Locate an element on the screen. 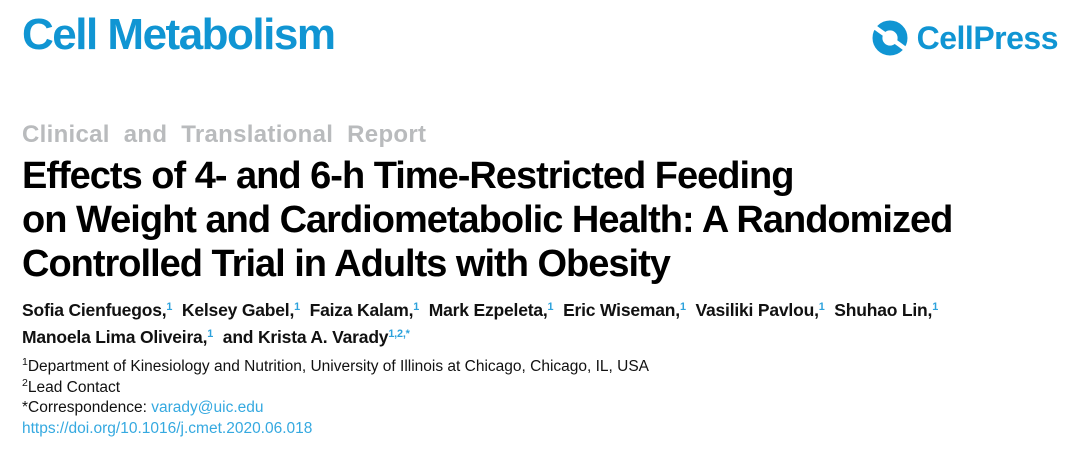 The height and width of the screenshot is (455, 1080). publisher-name: CellPress is located at coordinates (987, 37).